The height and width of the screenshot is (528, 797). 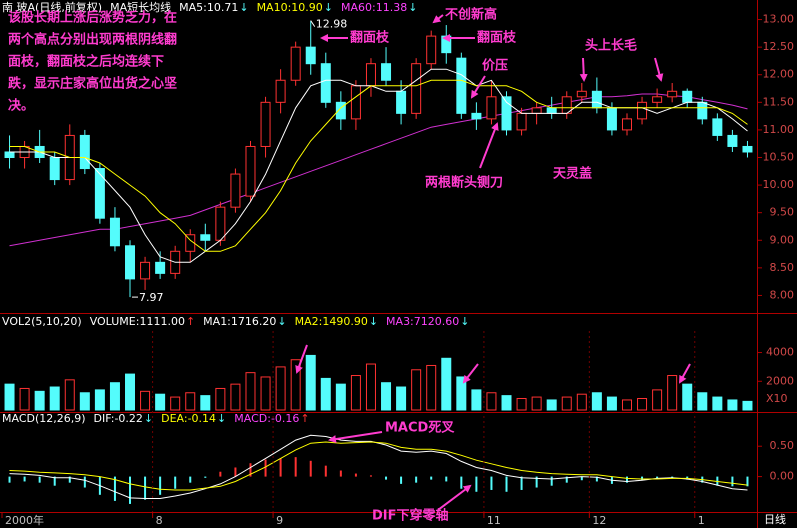 I want to click on y-tick-label: 0.50, so click(x=782, y=445).